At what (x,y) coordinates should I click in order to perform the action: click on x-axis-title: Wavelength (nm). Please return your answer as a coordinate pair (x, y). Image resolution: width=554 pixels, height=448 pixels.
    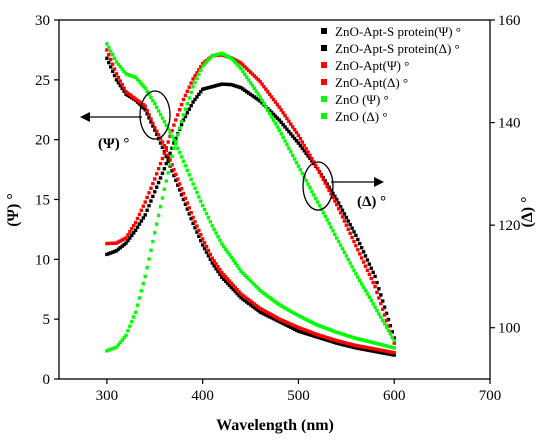
    Looking at the image, I should click on (275, 425).